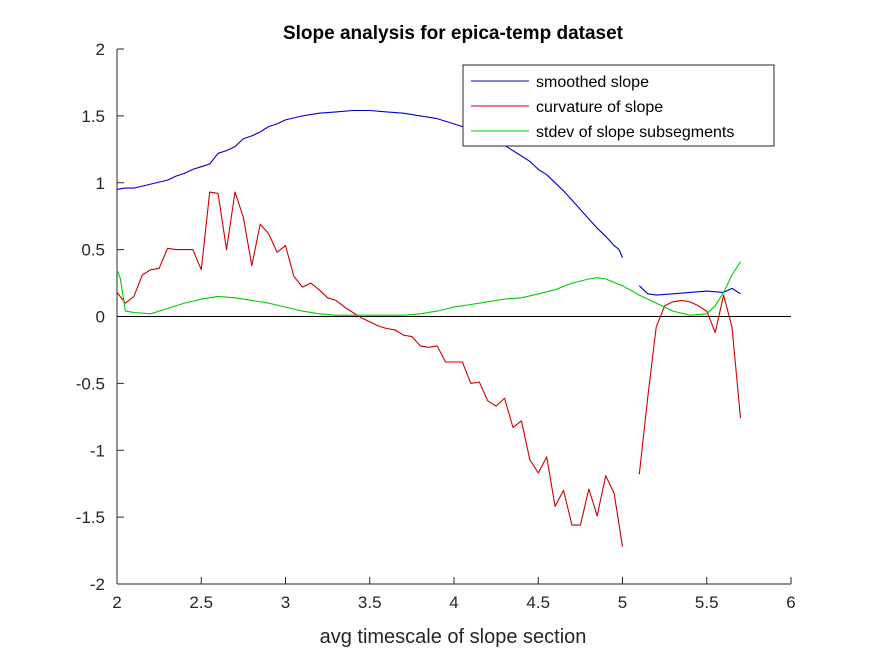 This screenshot has width=875, height=661. I want to click on y-tick-label: 1, so click(100, 183).